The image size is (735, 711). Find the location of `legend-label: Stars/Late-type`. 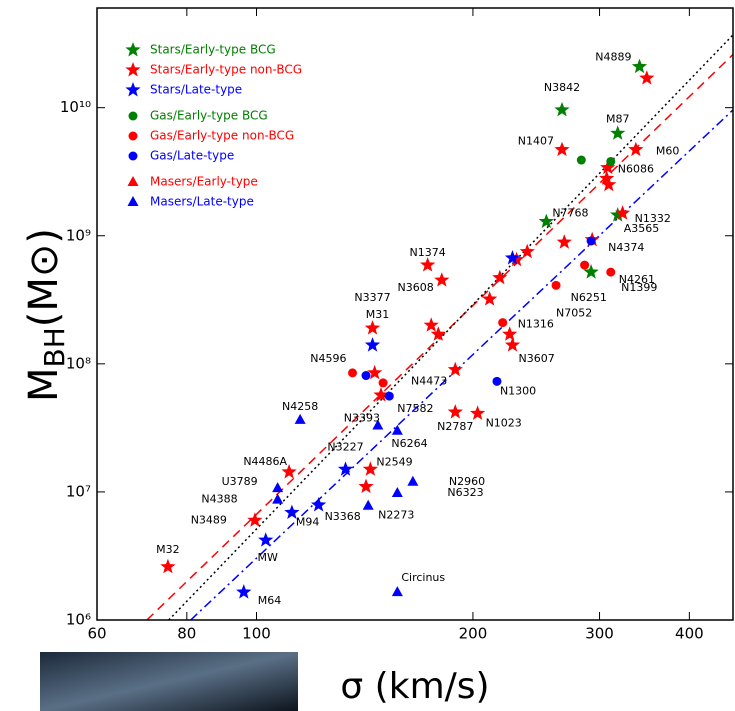

legend-label: Stars/Late-type is located at coordinates (196, 90).